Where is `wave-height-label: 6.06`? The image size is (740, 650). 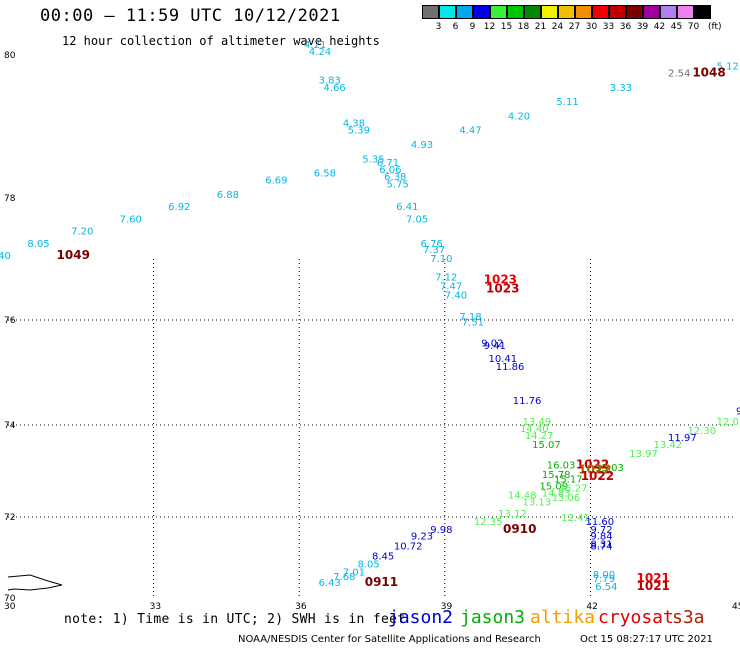
wave-height-label: 6.06 is located at coordinates (390, 170).